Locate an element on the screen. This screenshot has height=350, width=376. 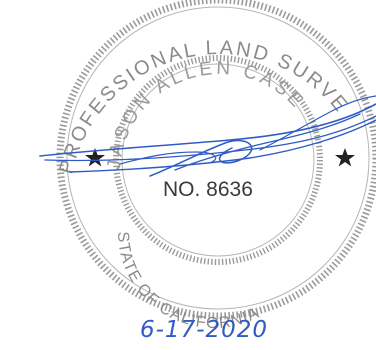
star-right-icon is located at coordinates (345, 157).